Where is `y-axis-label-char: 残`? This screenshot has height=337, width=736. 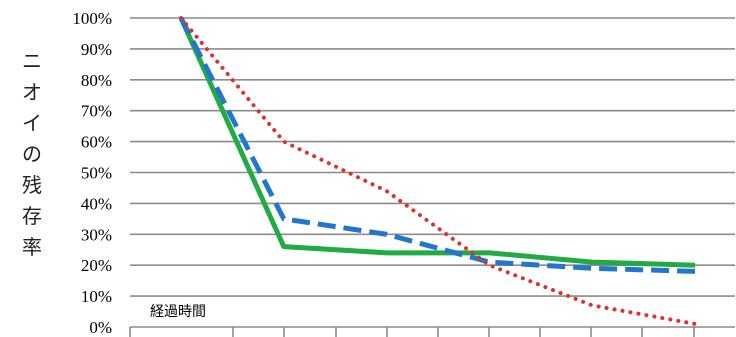
y-axis-label-char: 残 is located at coordinates (32, 185).